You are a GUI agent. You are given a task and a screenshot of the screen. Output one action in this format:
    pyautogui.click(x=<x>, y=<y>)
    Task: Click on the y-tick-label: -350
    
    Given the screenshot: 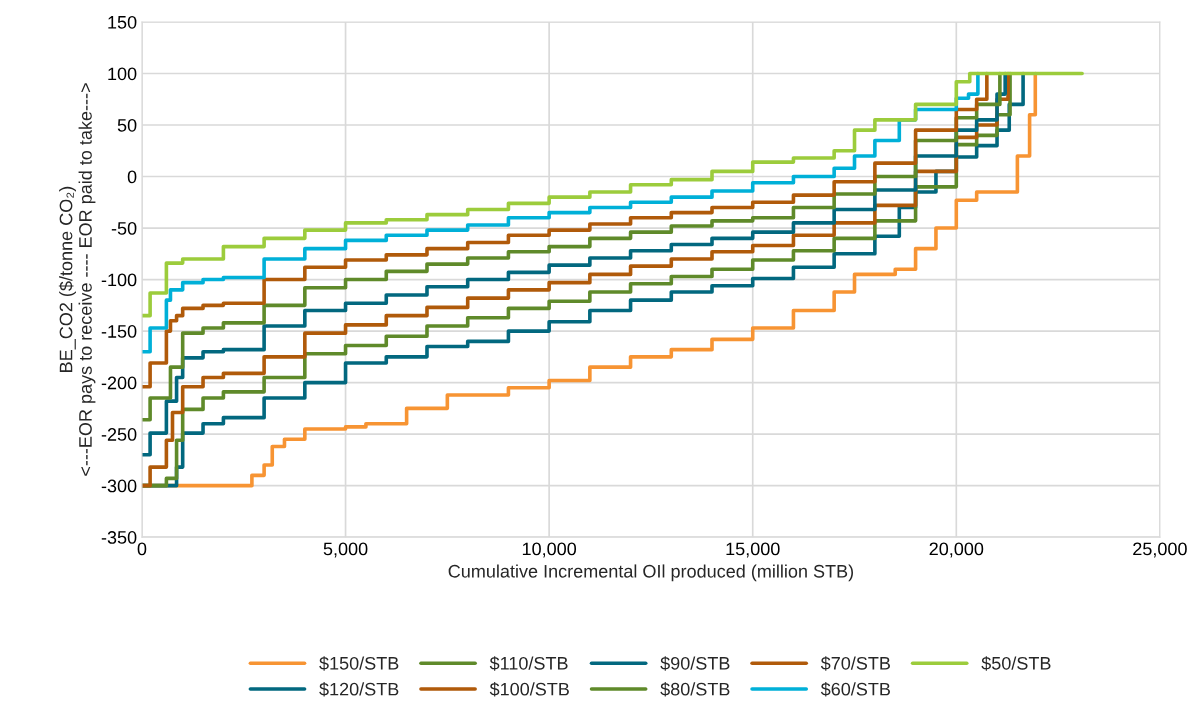 What is the action you would take?
    pyautogui.click(x=119, y=537)
    